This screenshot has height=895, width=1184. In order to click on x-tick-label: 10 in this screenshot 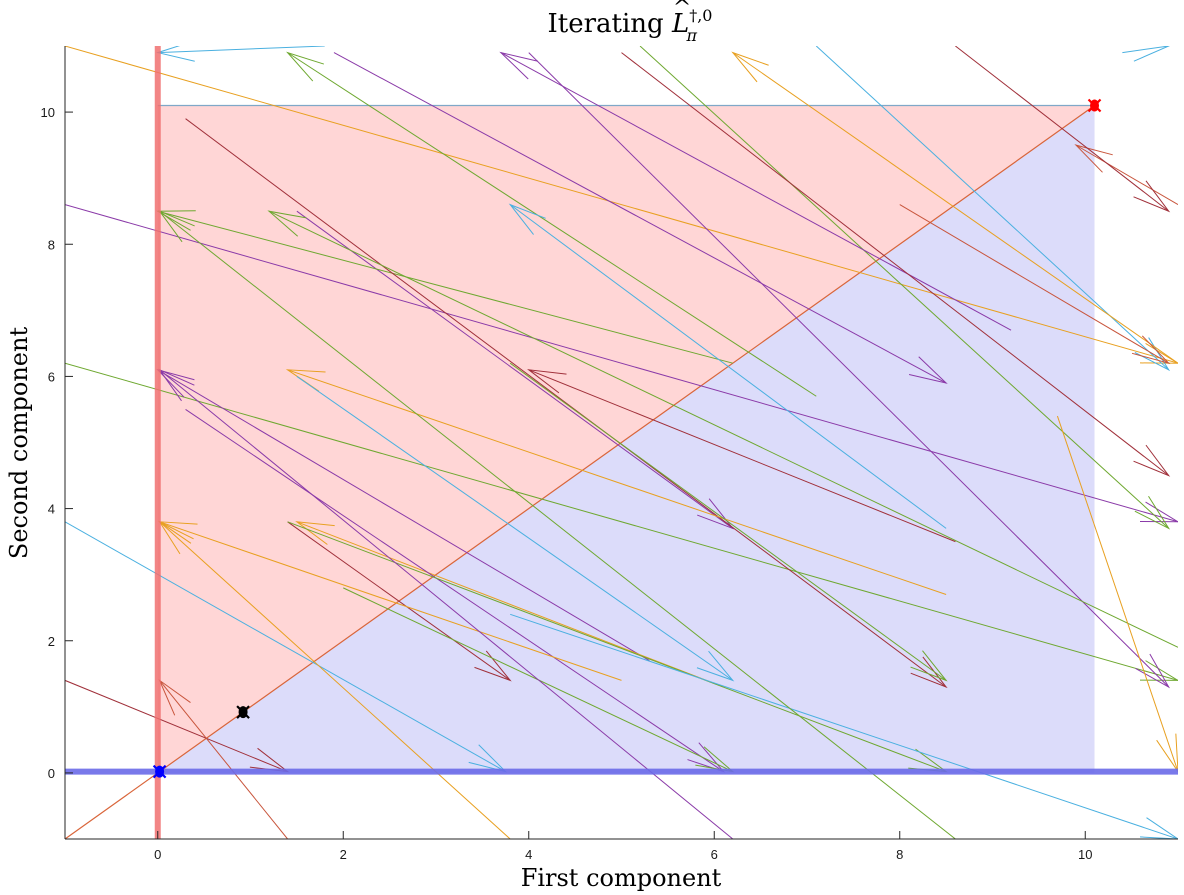, I will do `click(1085, 854)`.